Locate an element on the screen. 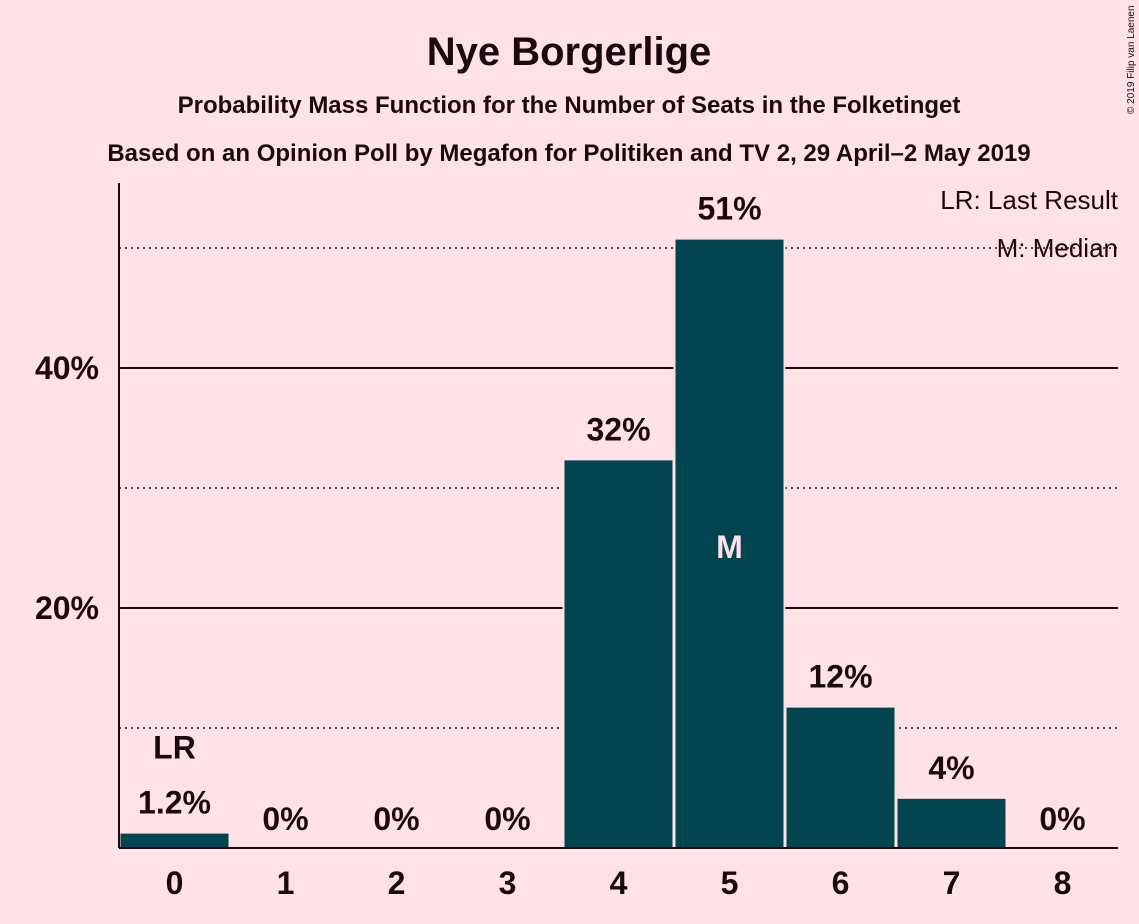 The height and width of the screenshot is (924, 1139). y-tick-labels: 20% 40% is located at coordinates (67, 488).